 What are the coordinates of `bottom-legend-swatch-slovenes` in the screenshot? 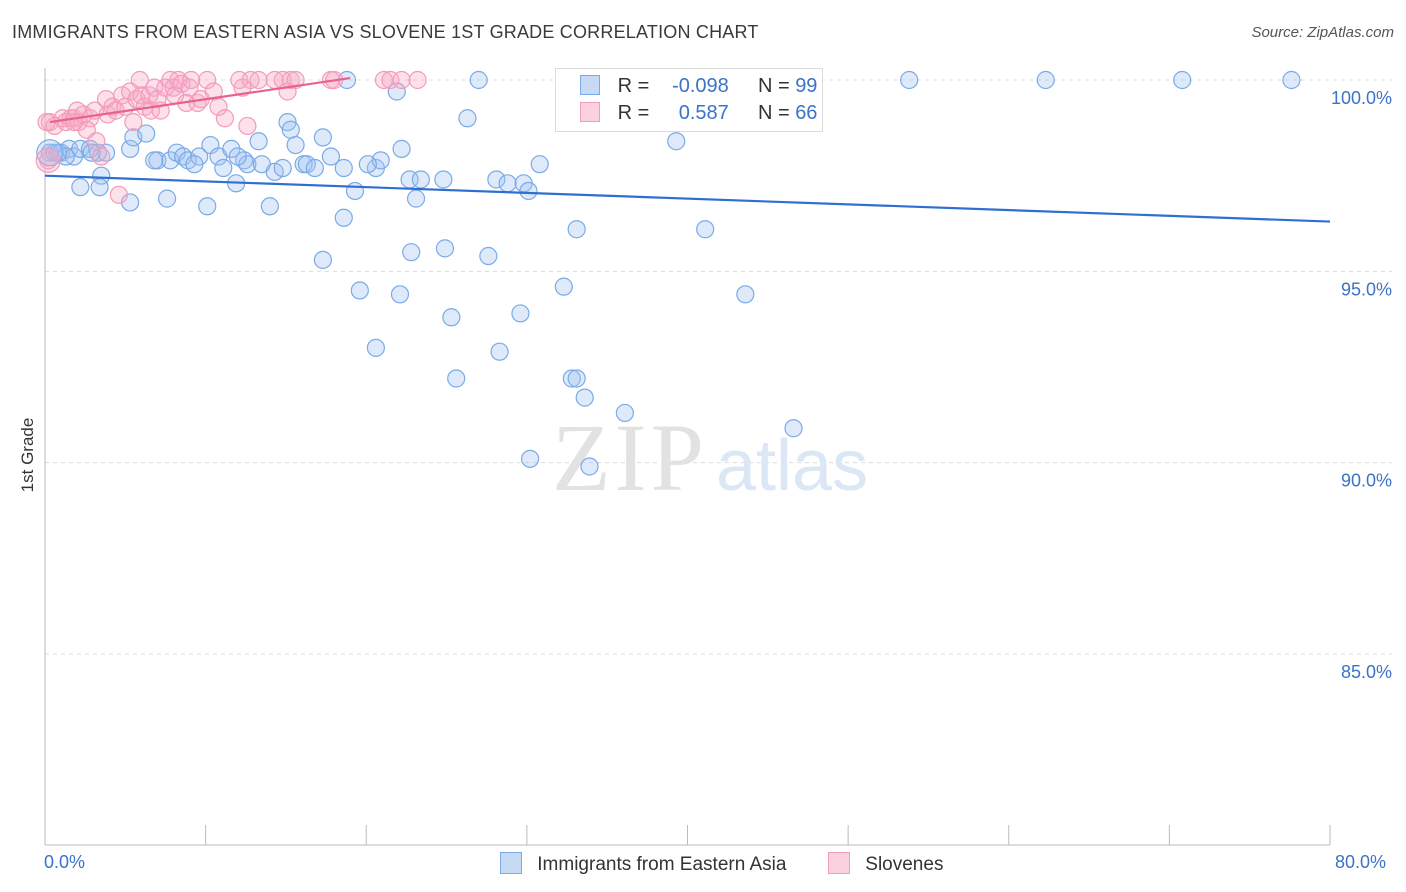 It's located at (839, 863).